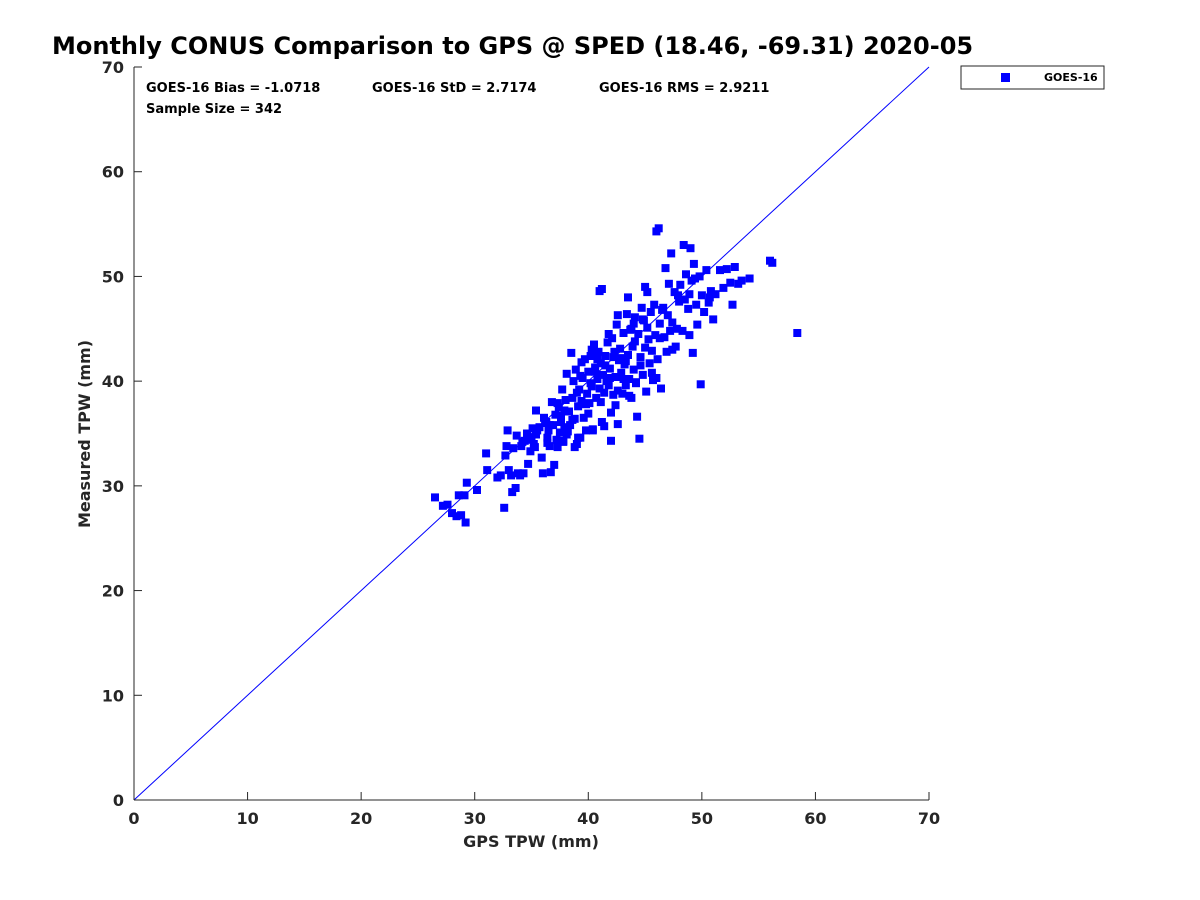 The image size is (1200, 900). What do you see at coordinates (233, 88) in the screenshot?
I see `bias-stat: GOES-16 Bias = -1.0718` at bounding box center [233, 88].